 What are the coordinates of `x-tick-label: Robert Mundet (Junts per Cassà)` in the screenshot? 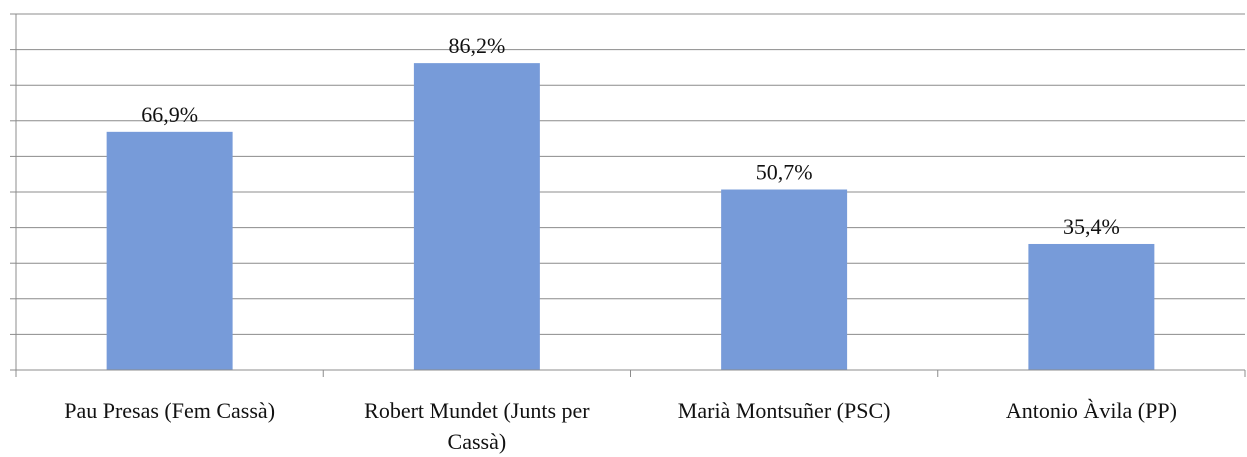 It's located at (477, 426).